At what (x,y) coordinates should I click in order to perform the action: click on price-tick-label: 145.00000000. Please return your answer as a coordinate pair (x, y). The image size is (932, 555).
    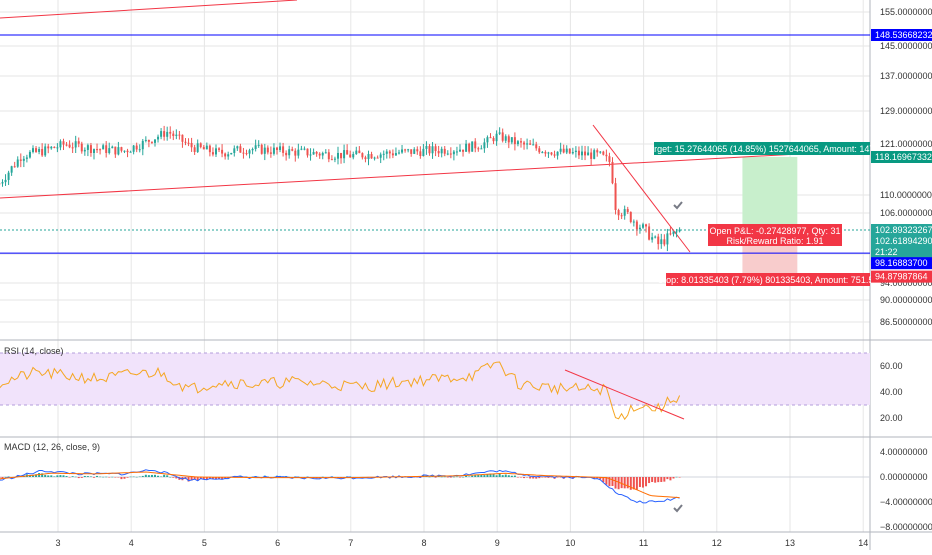
    Looking at the image, I should click on (906, 46).